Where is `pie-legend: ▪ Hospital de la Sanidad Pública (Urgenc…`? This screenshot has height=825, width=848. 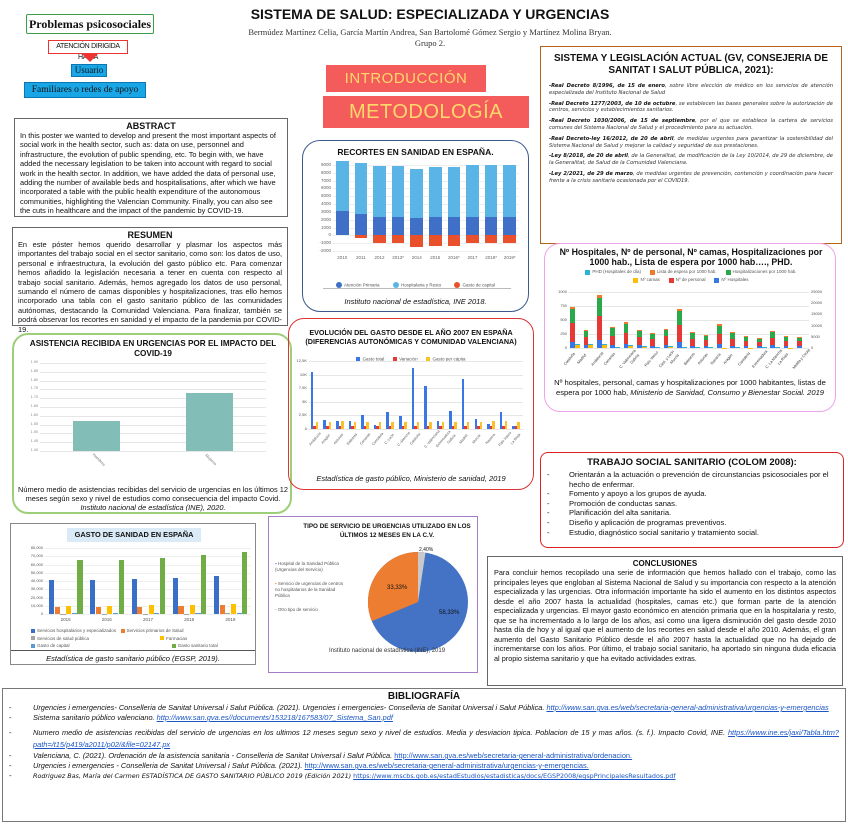 pie-legend: ▪ Hospital de la Sanidad Pública (Urgenc… is located at coordinates (309, 586).